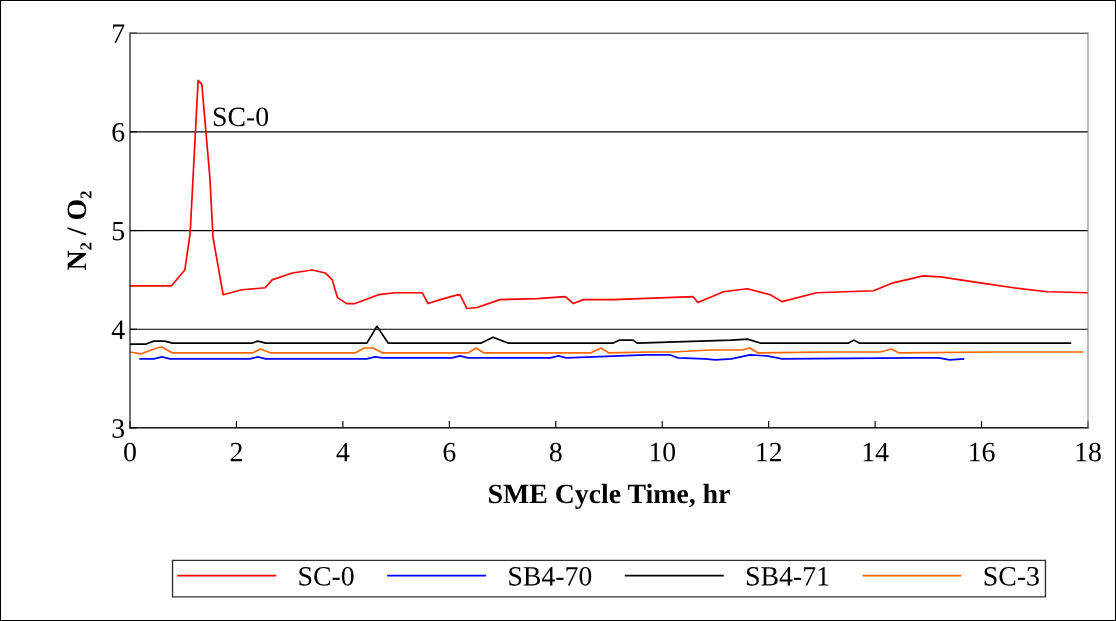 The width and height of the screenshot is (1116, 621). Describe the element at coordinates (79, 230) in the screenshot. I see `y-axis-title: N₂ / O₂` at that location.